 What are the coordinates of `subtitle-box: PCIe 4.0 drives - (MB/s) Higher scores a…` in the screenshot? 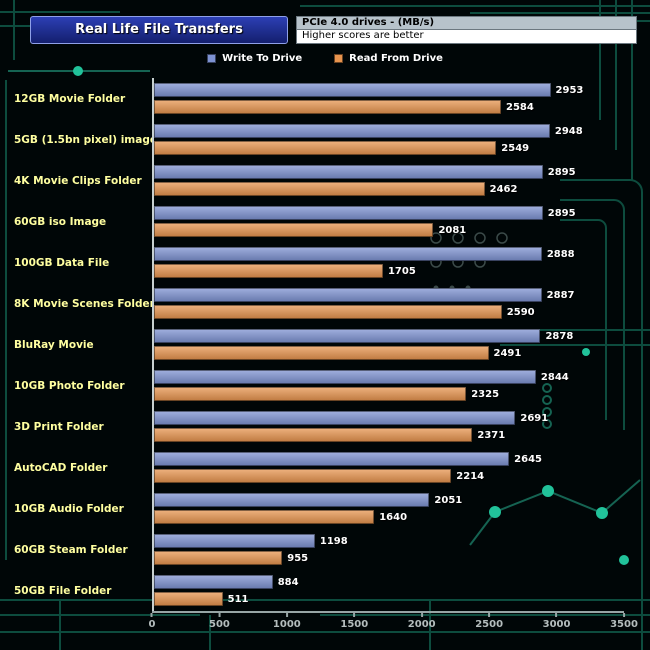 It's located at (466, 30).